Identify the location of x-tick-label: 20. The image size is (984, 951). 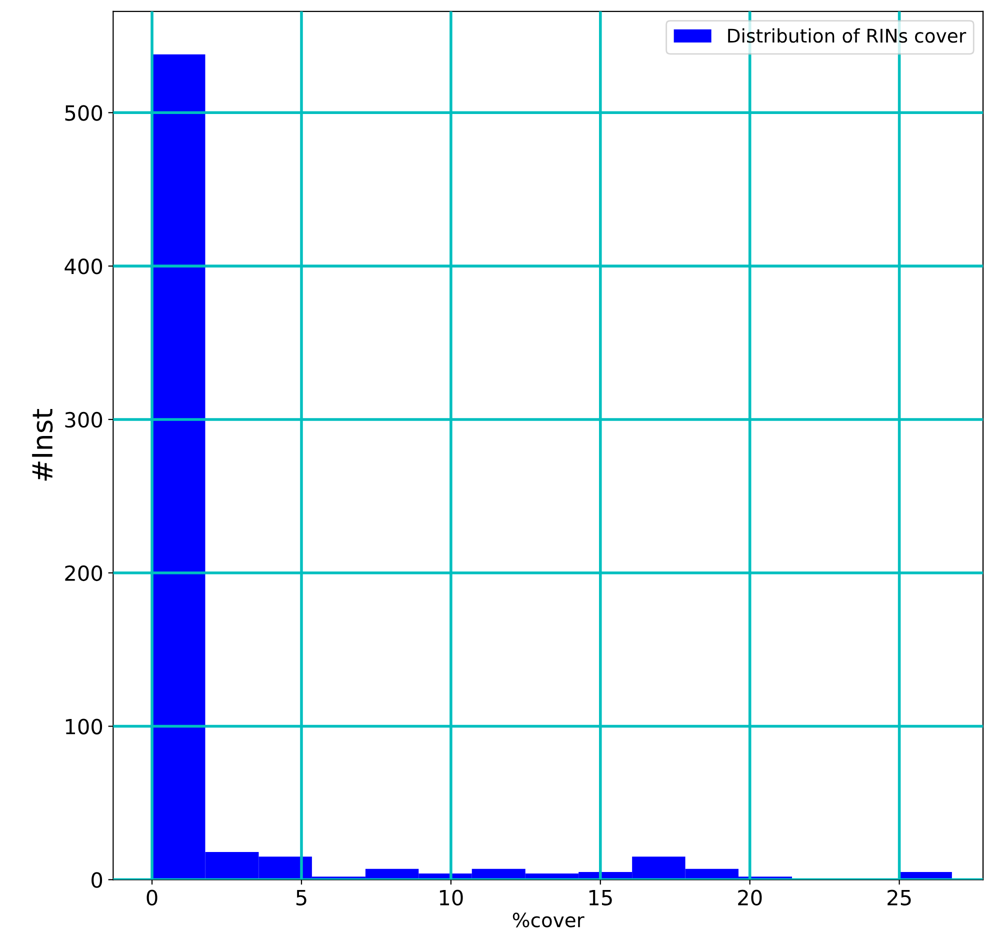
(750, 898).